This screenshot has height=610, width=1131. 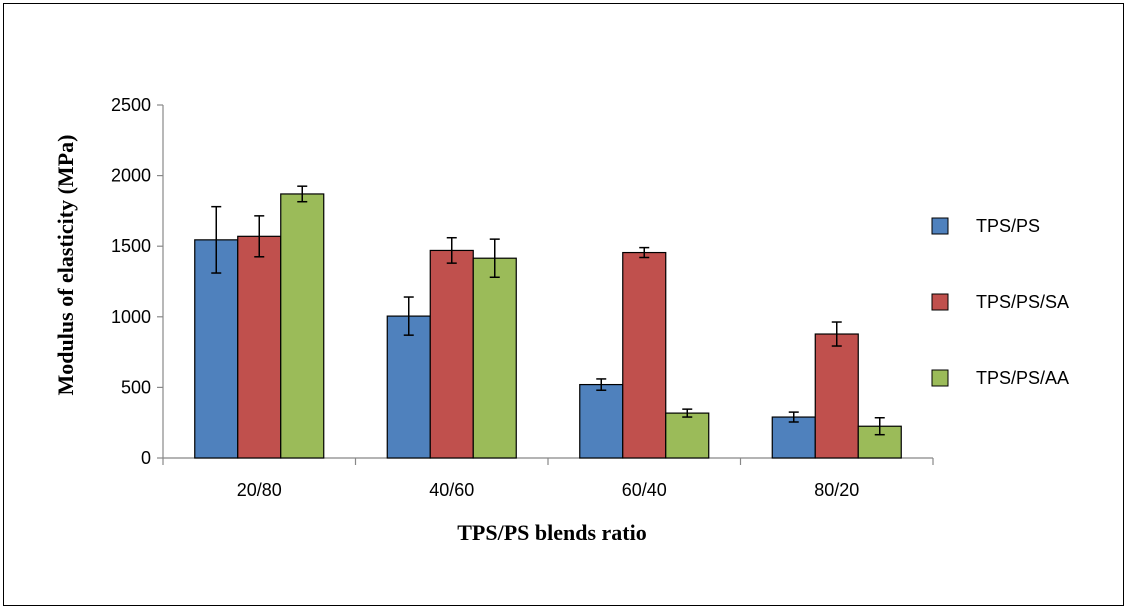 I want to click on x-tick-label: 40/60, so click(x=451, y=490).